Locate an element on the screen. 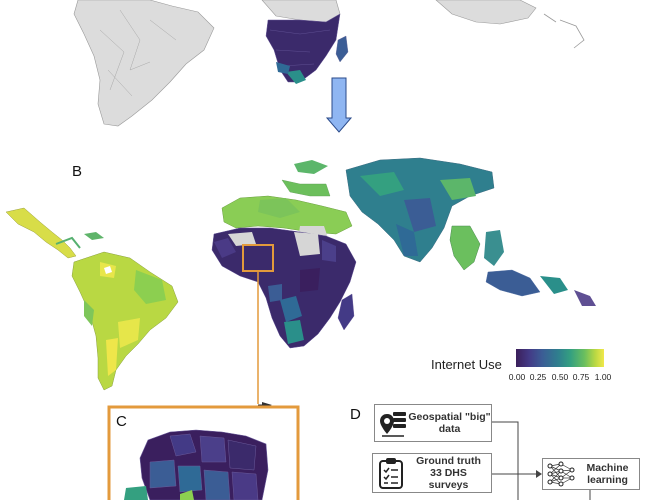 The height and width of the screenshot is (500, 667). ml-line1: Machine is located at coordinates (607, 468).